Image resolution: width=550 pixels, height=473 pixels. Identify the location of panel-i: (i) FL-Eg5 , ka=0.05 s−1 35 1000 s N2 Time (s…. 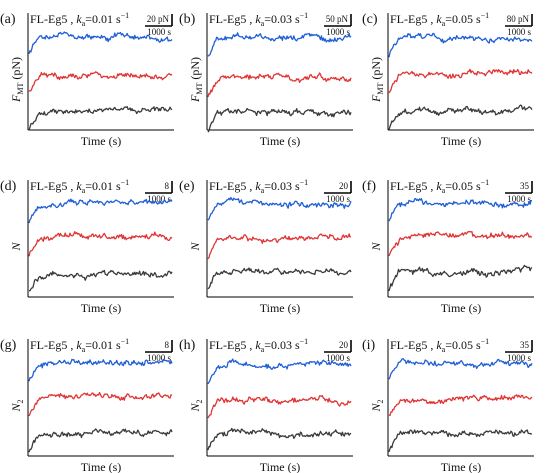
(448, 405).